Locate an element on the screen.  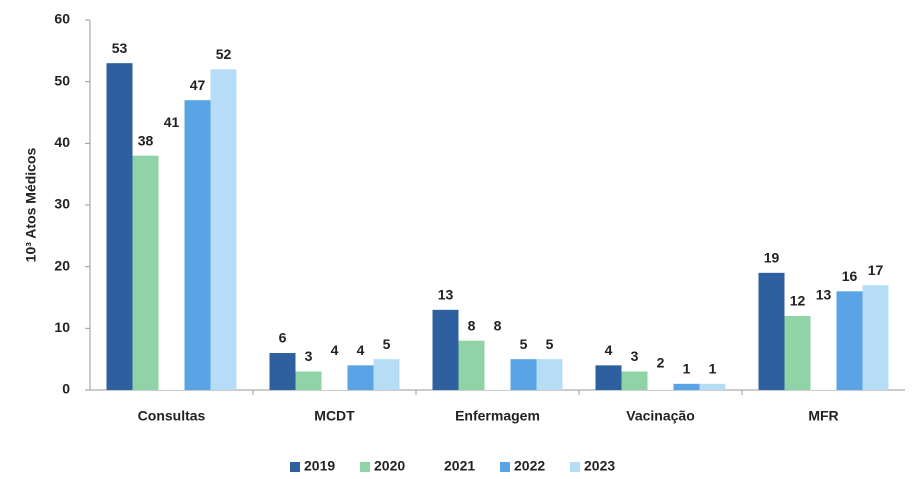
y-tick-label: 10 is located at coordinates (62, 327).